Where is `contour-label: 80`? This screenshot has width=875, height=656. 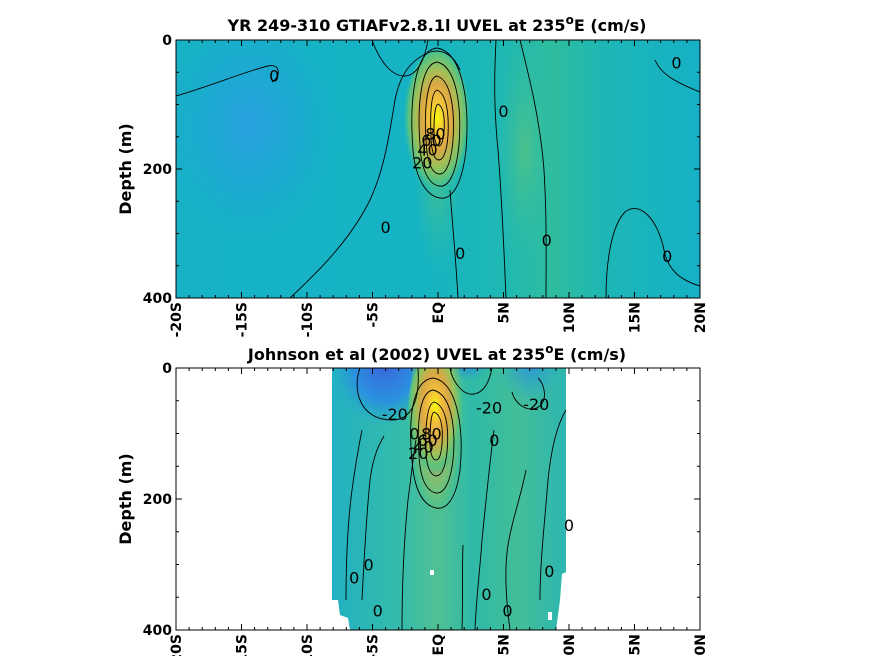
contour-label: 80 is located at coordinates (431, 434).